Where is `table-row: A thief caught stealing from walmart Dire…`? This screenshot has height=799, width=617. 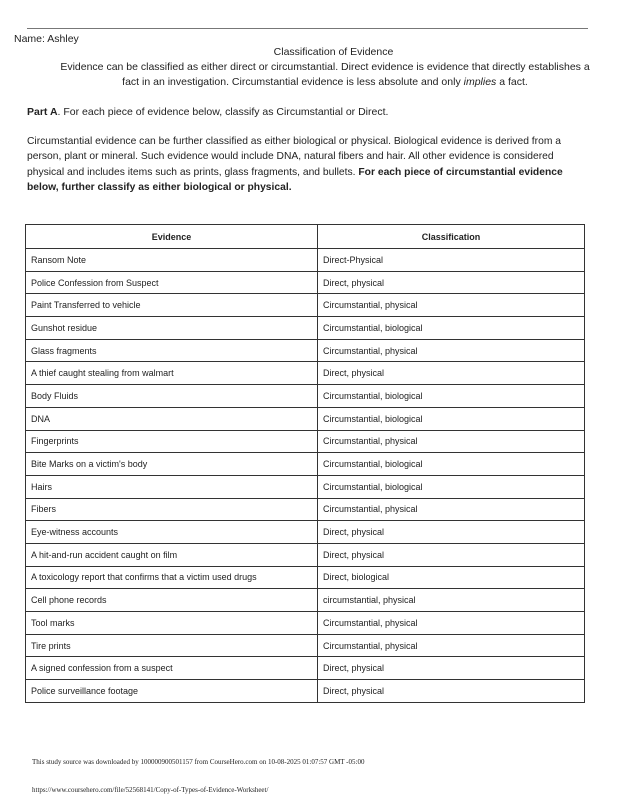
table-row: A thief caught stealing from walmart Dire… is located at coordinates (305, 373).